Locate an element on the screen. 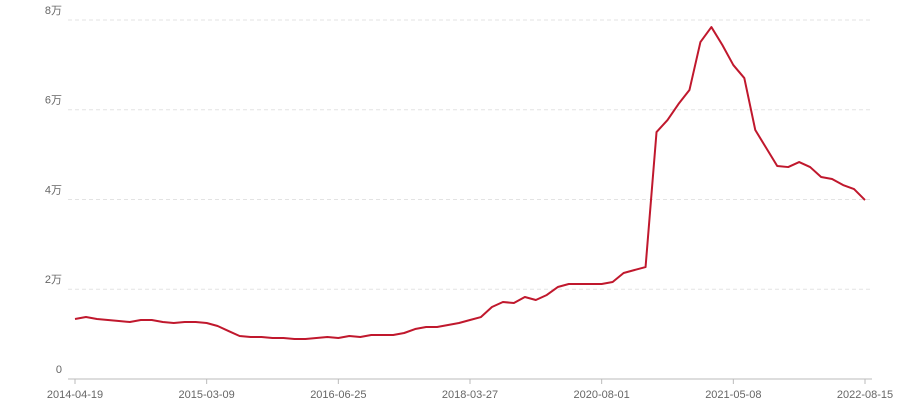  y-tick-label: 8万 is located at coordinates (53, 11).